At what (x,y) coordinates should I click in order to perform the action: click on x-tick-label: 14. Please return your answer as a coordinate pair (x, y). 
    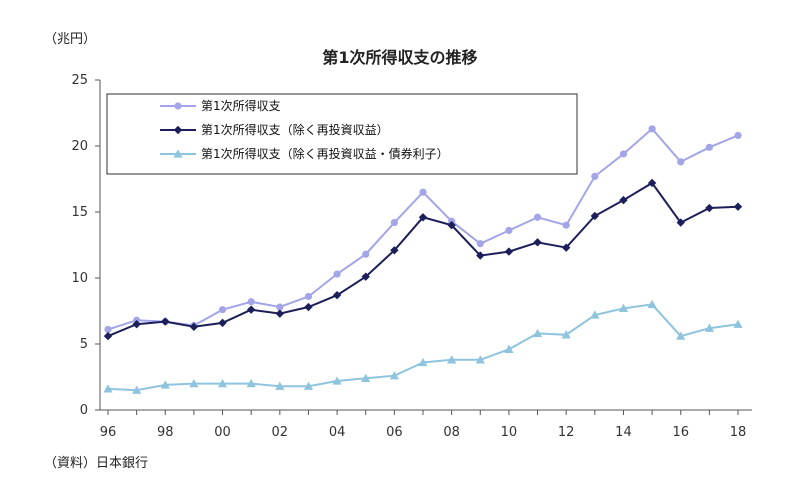
    Looking at the image, I should click on (623, 432).